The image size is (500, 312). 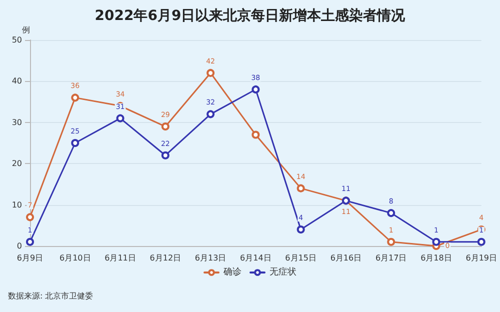 I want to click on legend-label: 无症状, so click(x=283, y=272).